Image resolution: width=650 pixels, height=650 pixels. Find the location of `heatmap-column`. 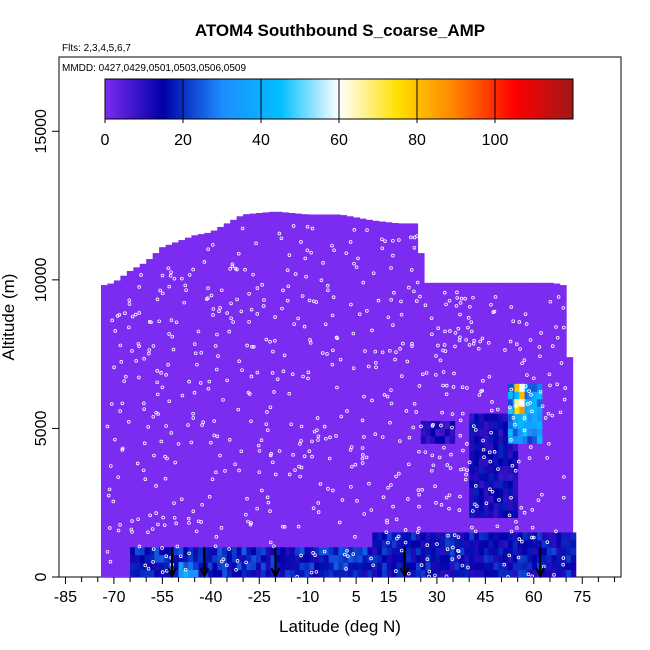

heatmap-column is located at coordinates (460, 429).